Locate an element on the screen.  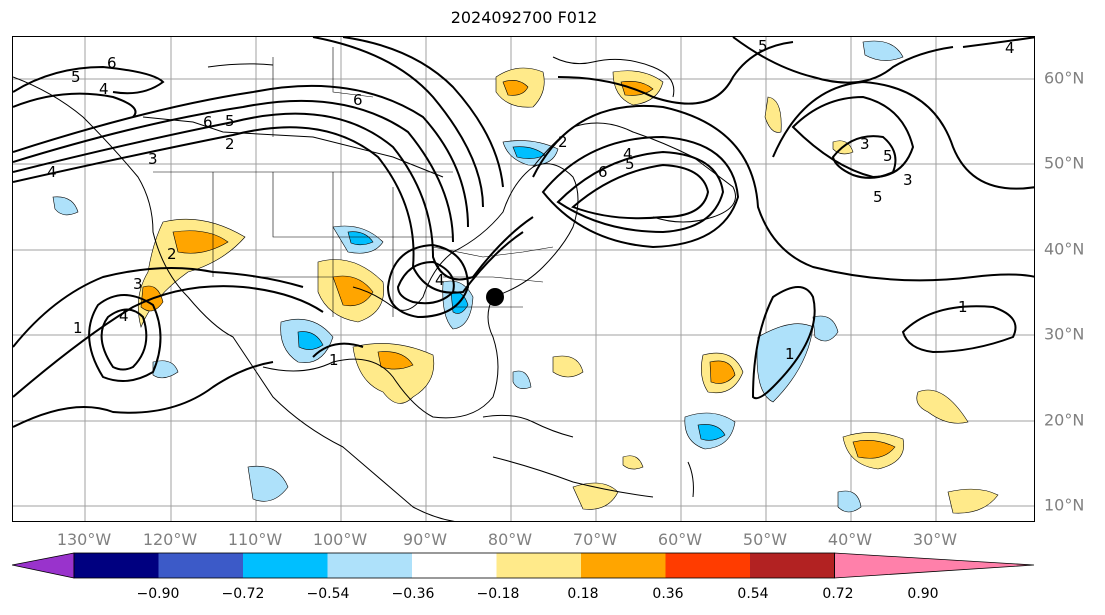
colorbar-tick-label: −0.18 is located at coordinates (498, 594).